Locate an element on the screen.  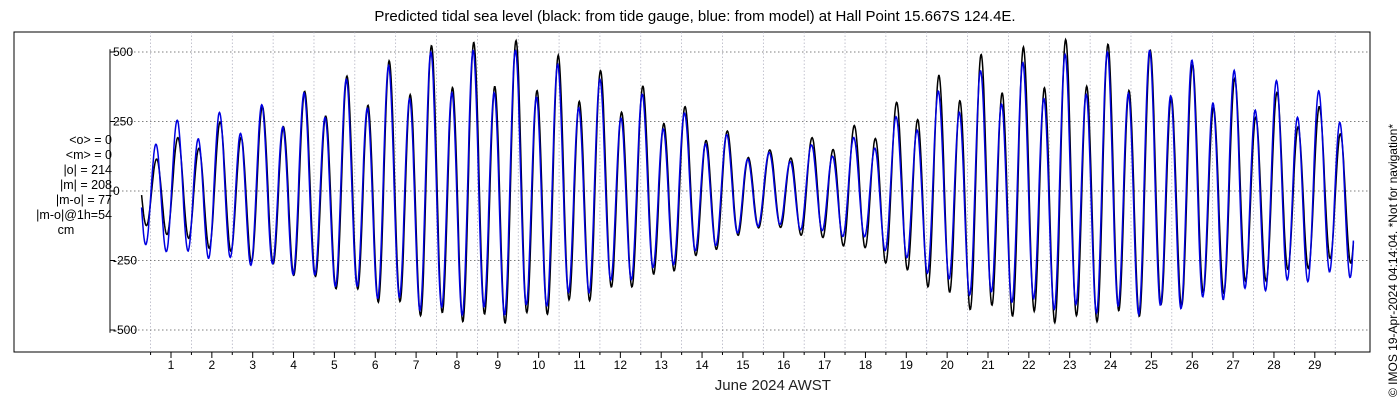
x-tick-label: 7 is located at coordinates (416, 365).